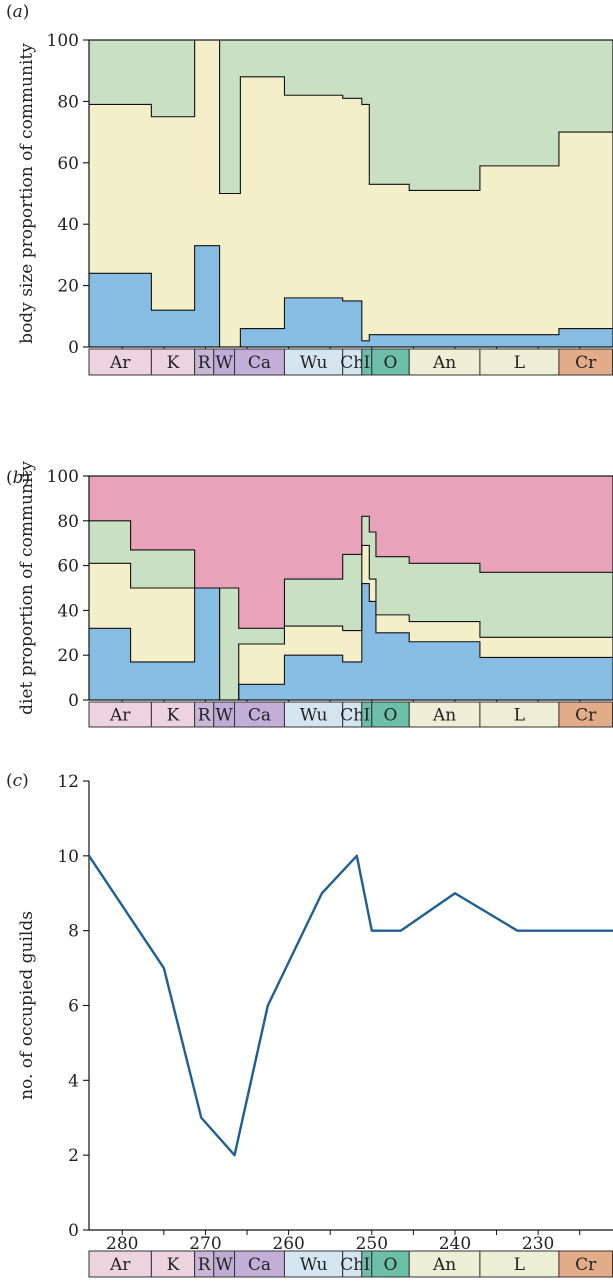  I want to click on band-series0-bin12, so click(585, 678).